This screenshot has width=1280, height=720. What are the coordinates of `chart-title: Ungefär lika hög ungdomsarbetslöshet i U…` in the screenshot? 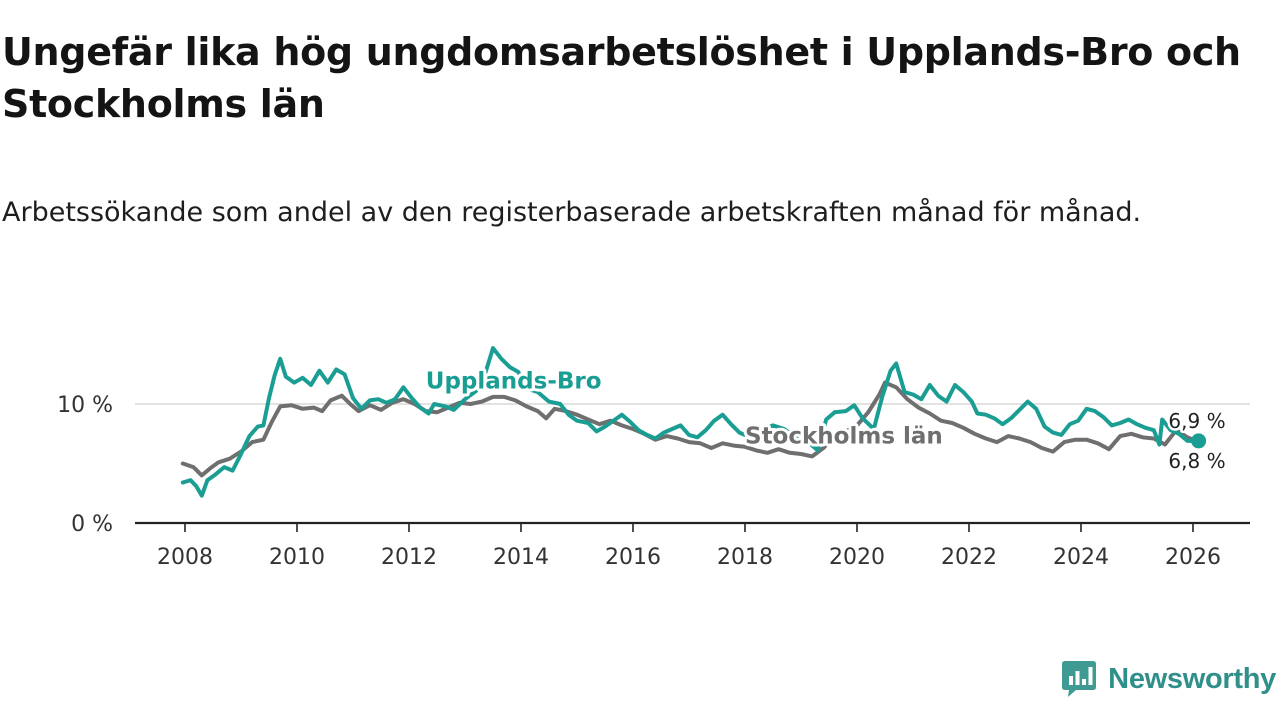 It's located at (621, 78).